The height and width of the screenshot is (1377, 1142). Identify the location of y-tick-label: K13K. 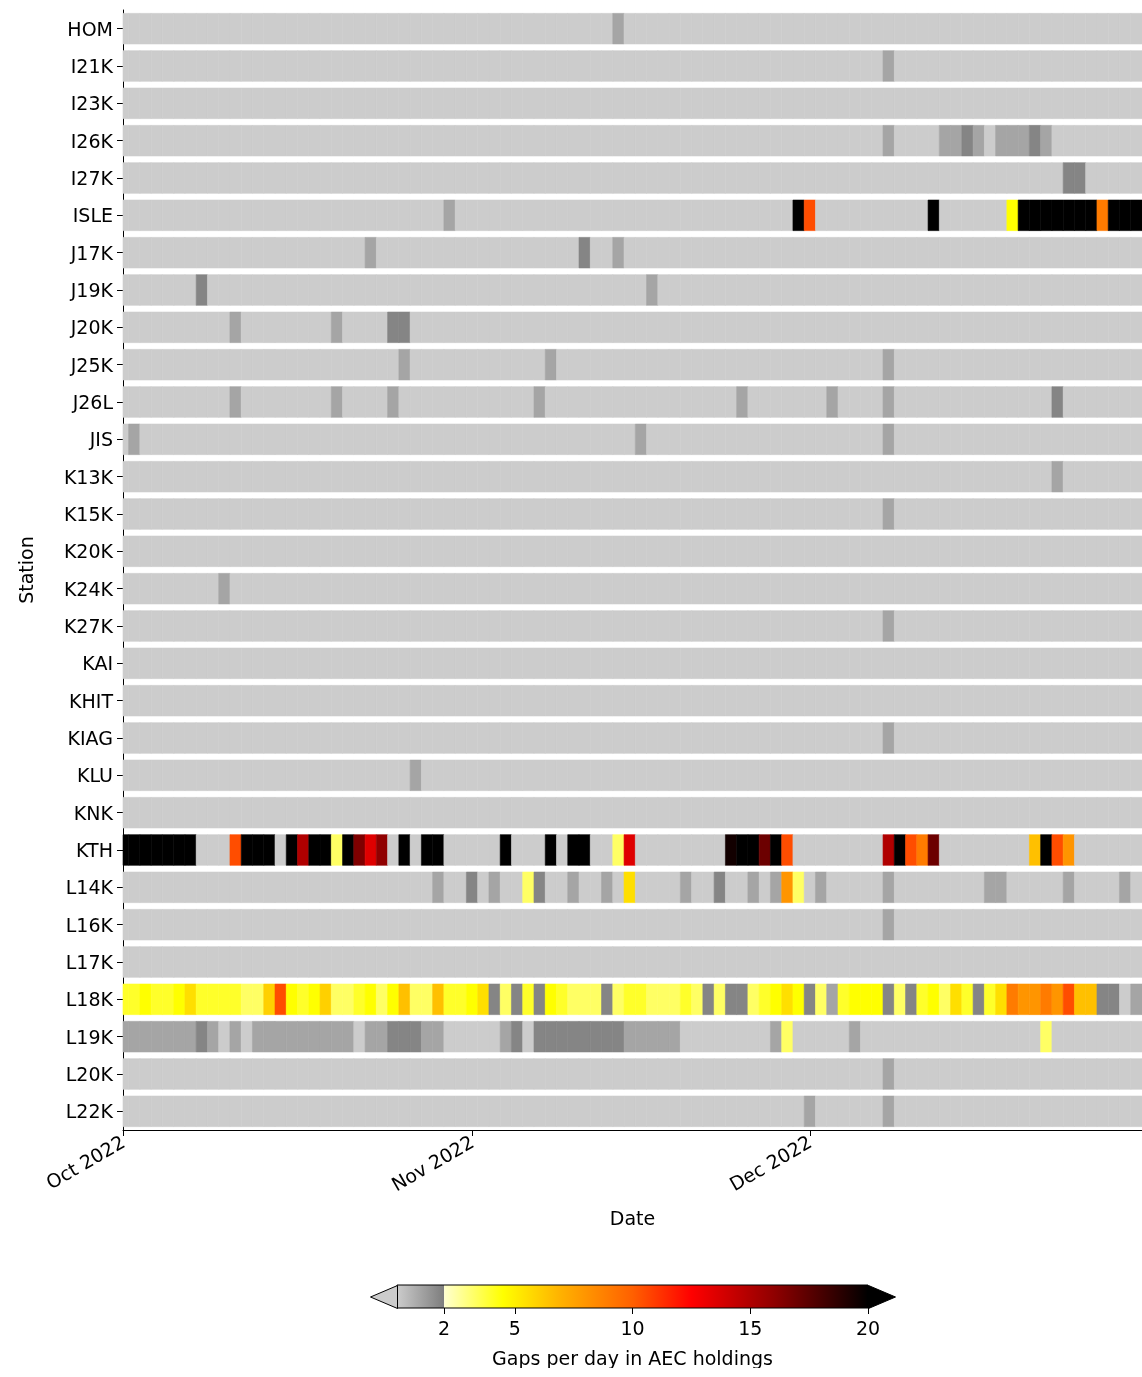
(88, 476).